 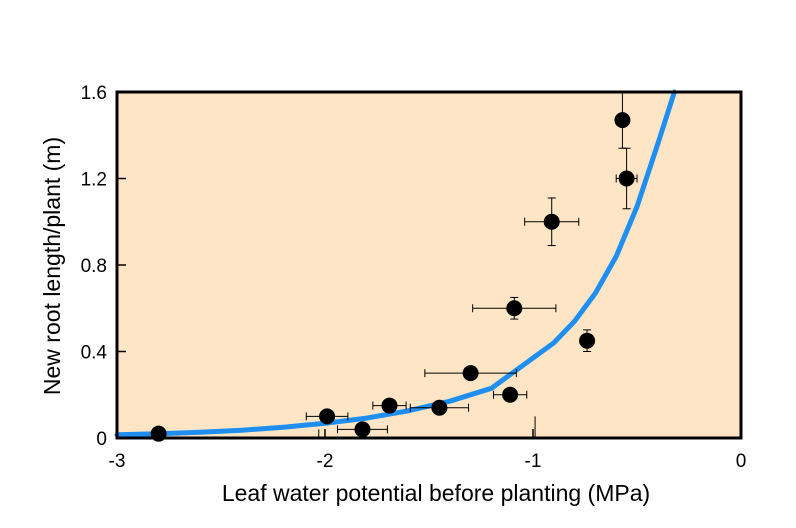 I want to click on x-tick-label: -2, so click(x=325, y=461).